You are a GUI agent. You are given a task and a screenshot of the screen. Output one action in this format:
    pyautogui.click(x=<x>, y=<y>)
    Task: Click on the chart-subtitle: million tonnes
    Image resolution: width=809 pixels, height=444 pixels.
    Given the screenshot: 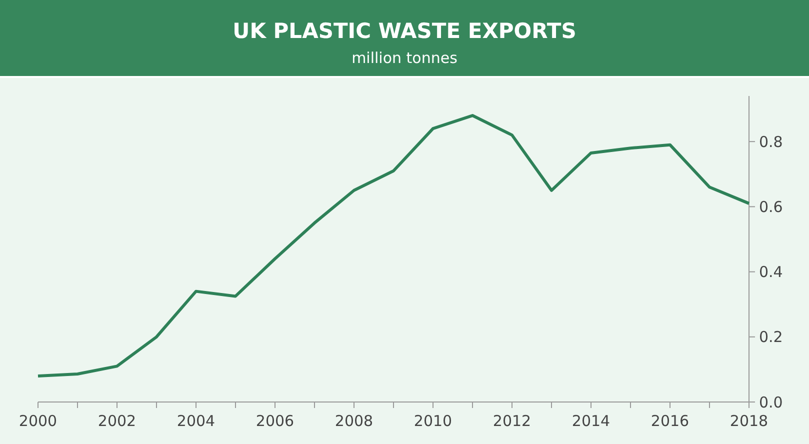 What is the action you would take?
    pyautogui.click(x=405, y=58)
    